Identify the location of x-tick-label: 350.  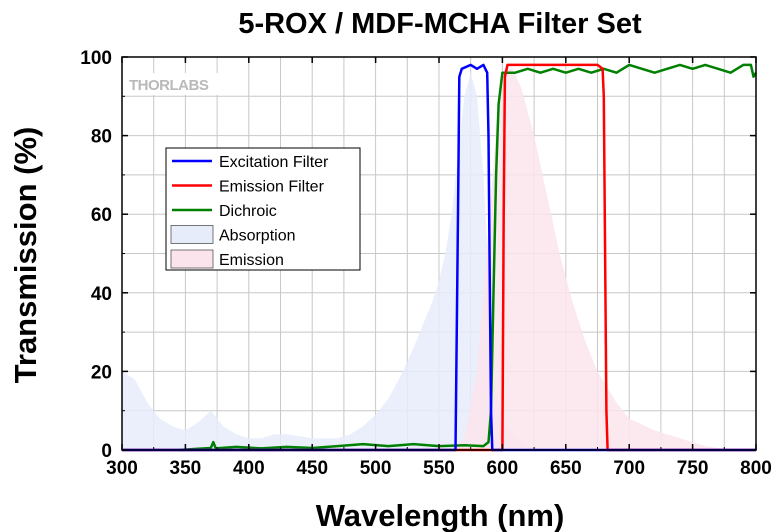
(186, 468).